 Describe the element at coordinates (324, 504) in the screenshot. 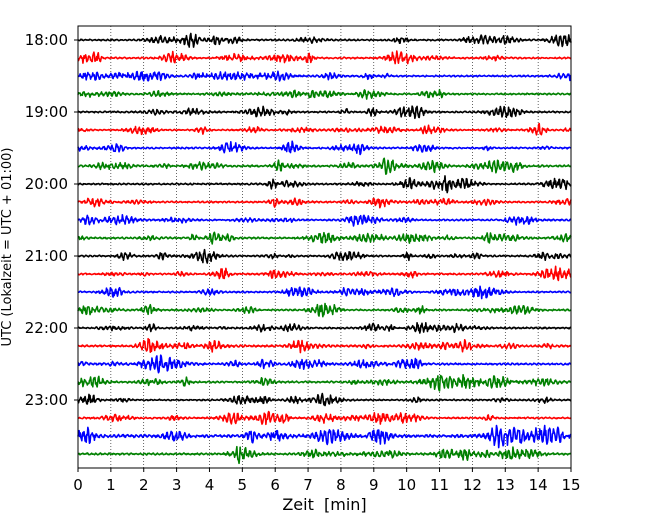

I see `x-axis-label: Zeit [min]` at that location.